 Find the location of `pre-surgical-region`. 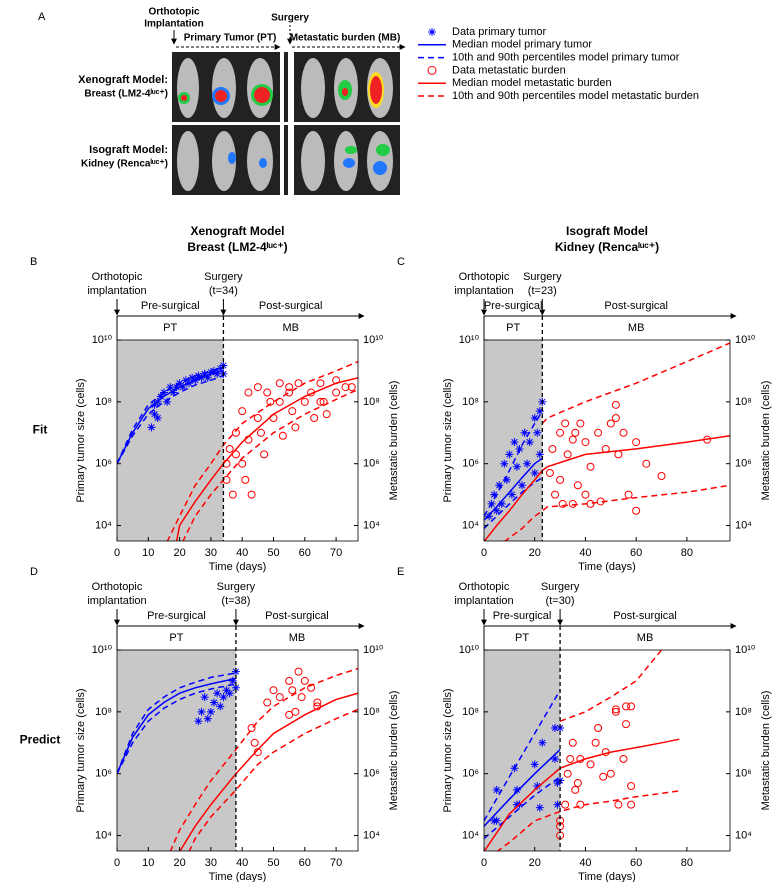

pre-surgical-region is located at coordinates (176, 750).